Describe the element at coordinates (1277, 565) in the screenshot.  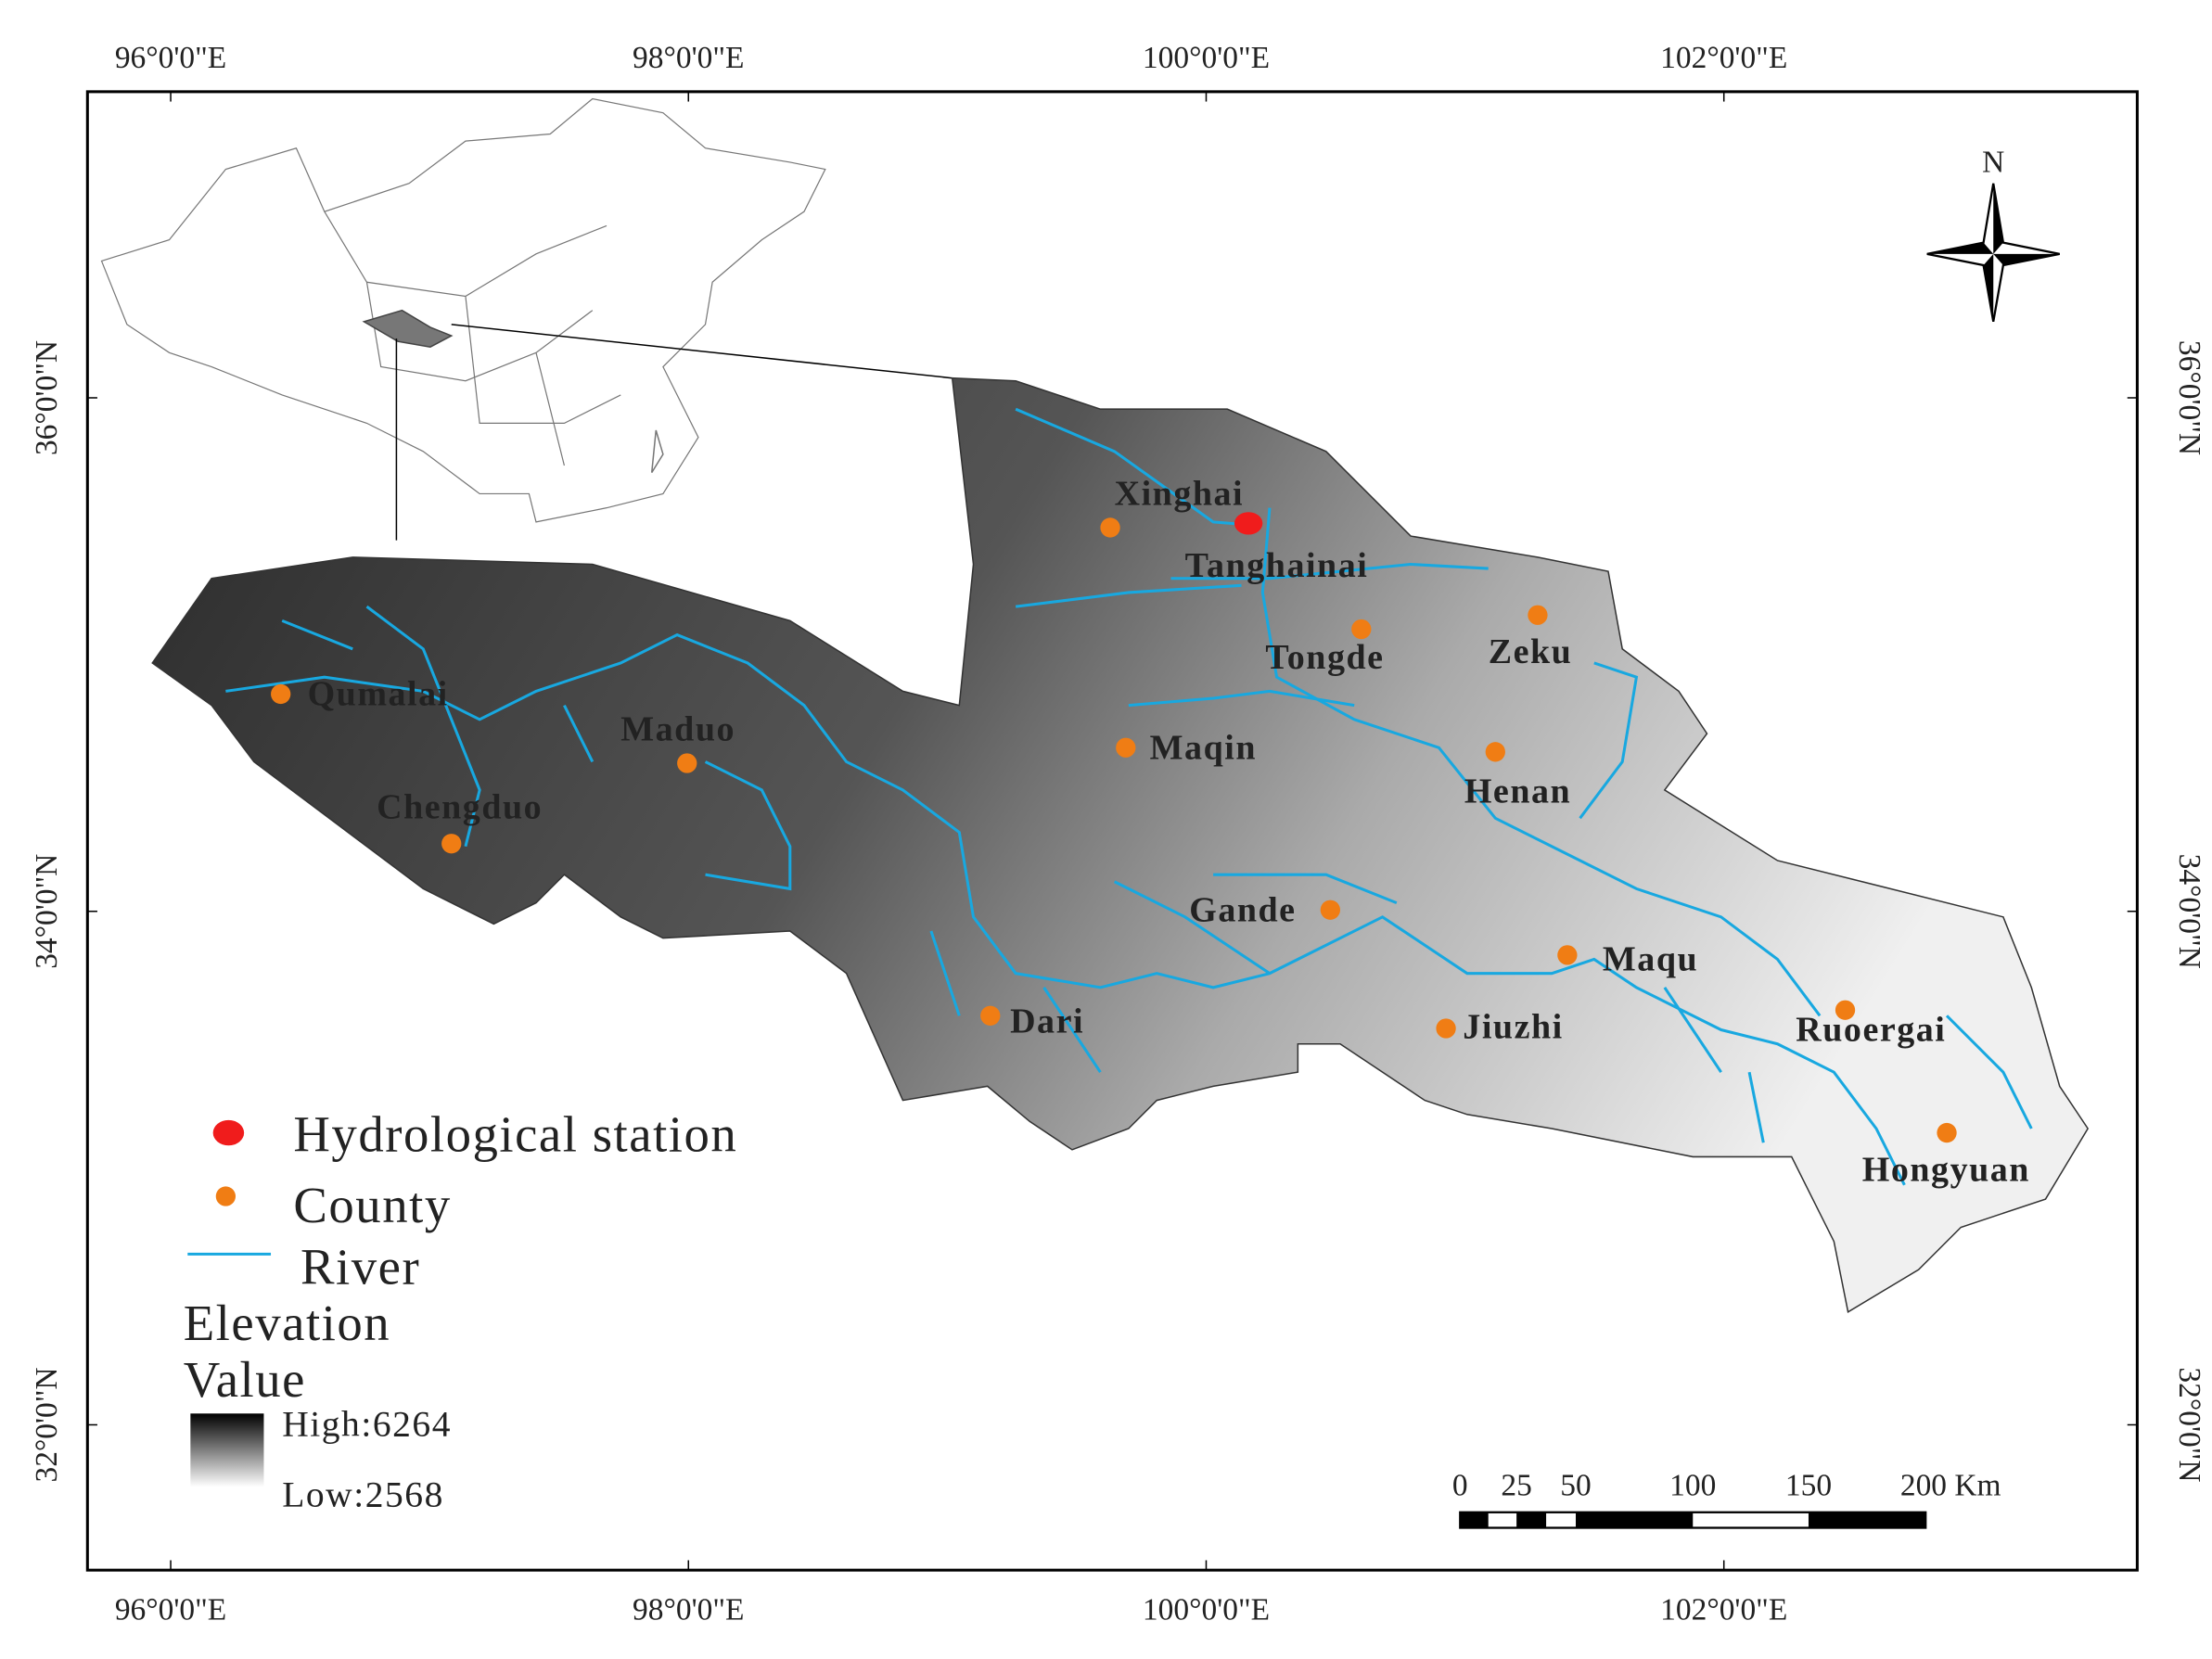
I see `station-label: Tanghainai` at that location.